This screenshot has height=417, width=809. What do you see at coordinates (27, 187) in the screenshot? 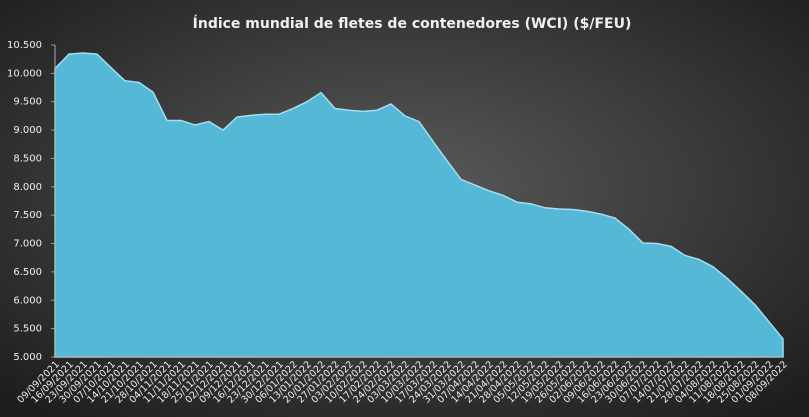
I see `y-tick-label: 8.000` at bounding box center [27, 187].